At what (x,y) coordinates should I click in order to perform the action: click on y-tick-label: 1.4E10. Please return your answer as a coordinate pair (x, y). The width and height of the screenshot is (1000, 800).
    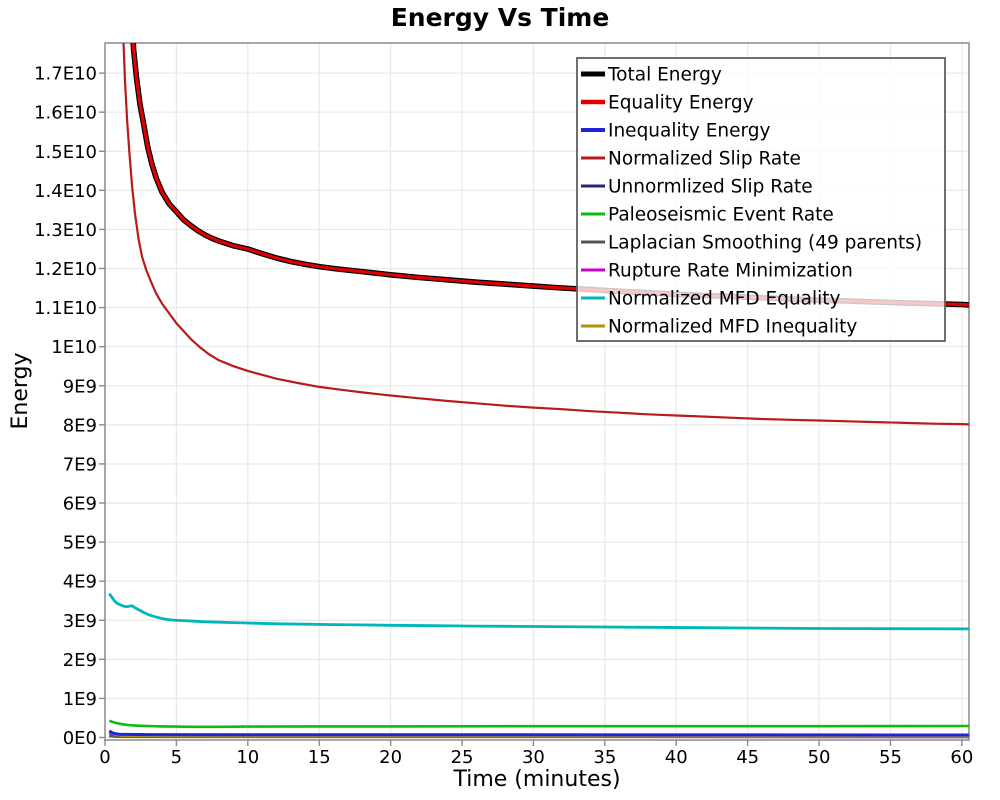
    Looking at the image, I should click on (65, 191).